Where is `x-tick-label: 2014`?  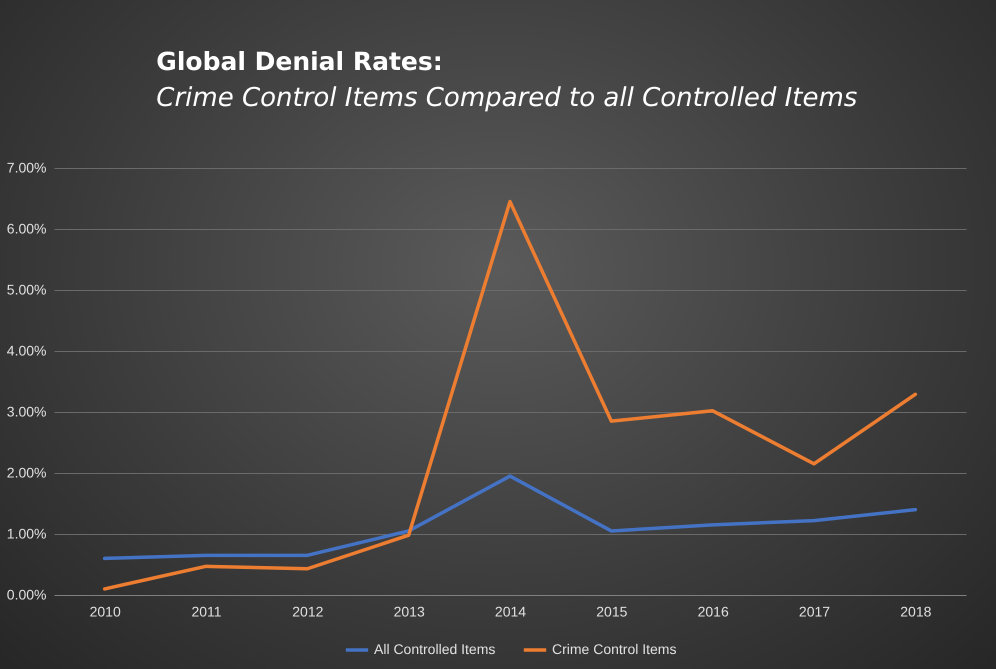
x-tick-label: 2014 is located at coordinates (510, 612).